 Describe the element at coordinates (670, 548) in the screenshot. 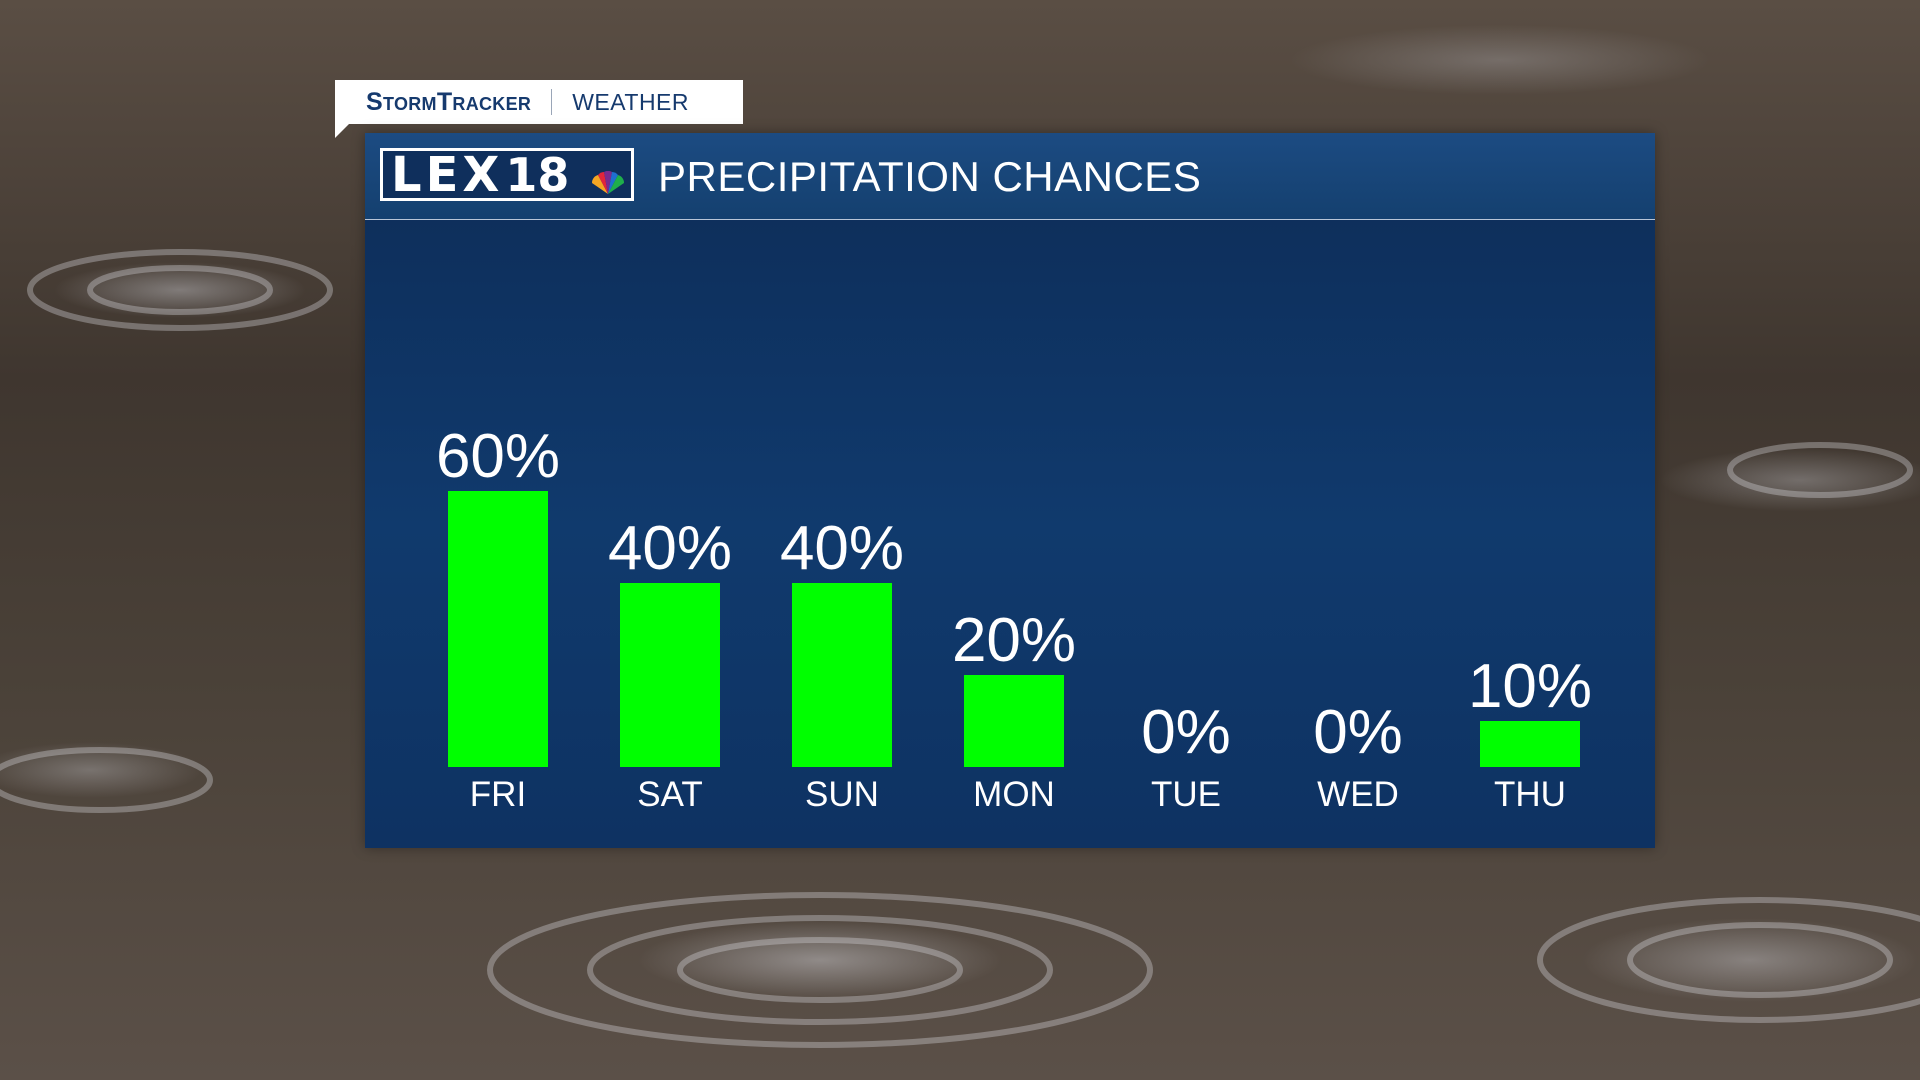

I see `value-label-sat: 40%` at that location.